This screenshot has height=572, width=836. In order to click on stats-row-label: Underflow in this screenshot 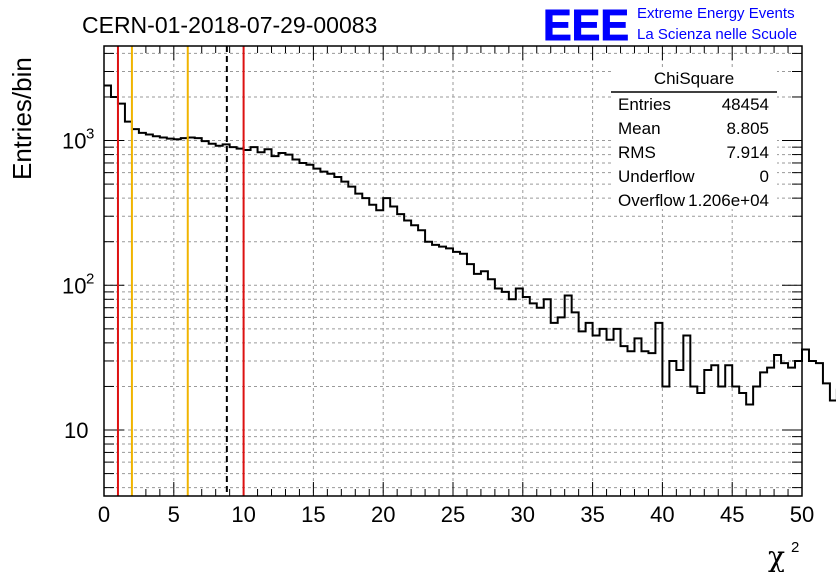, I will do `click(656, 176)`.